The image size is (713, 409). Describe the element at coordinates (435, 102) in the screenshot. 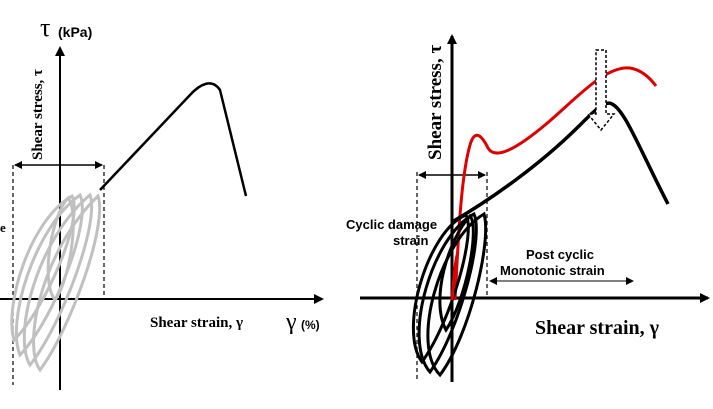

I see `right-y-axis-label: Shear stress, τ` at that location.